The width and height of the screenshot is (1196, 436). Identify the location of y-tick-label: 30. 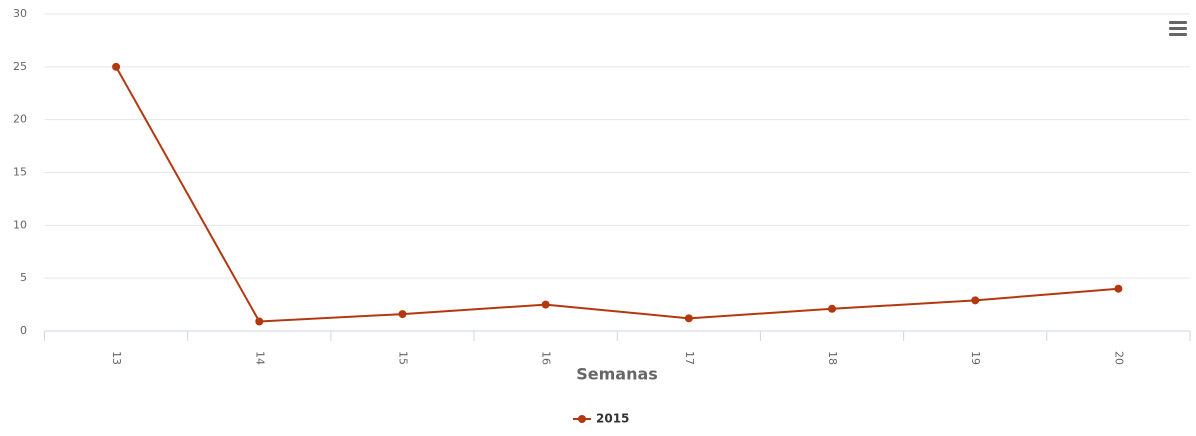
(20, 13).